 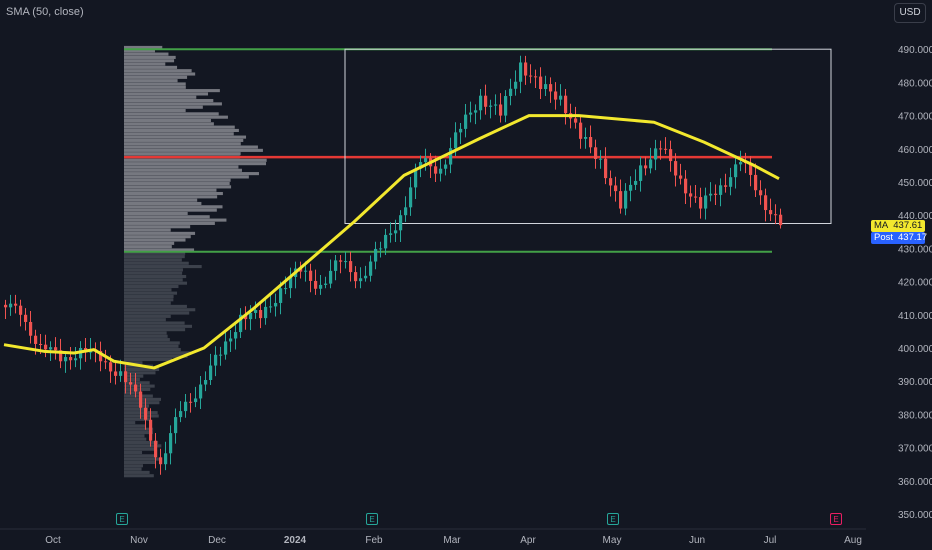 What do you see at coordinates (915, 415) in the screenshot?
I see `y-tick-label: 380.000` at bounding box center [915, 415].